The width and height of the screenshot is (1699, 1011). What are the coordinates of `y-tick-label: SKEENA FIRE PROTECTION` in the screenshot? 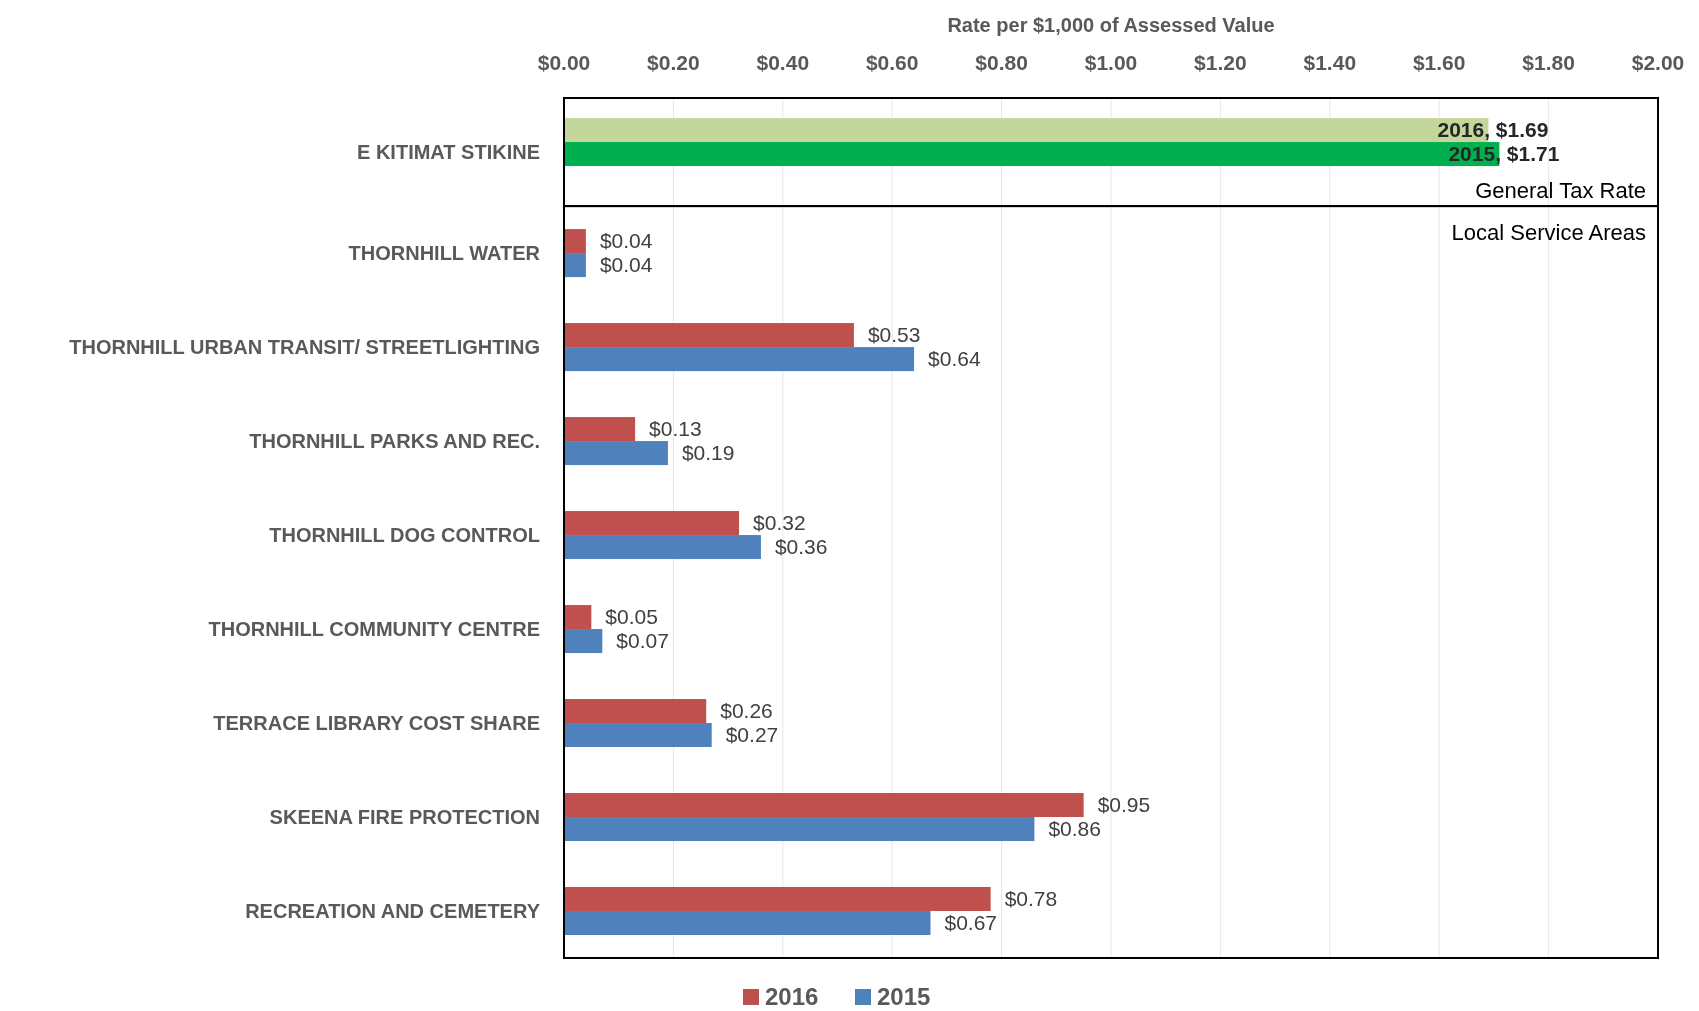 It's located at (404, 817).